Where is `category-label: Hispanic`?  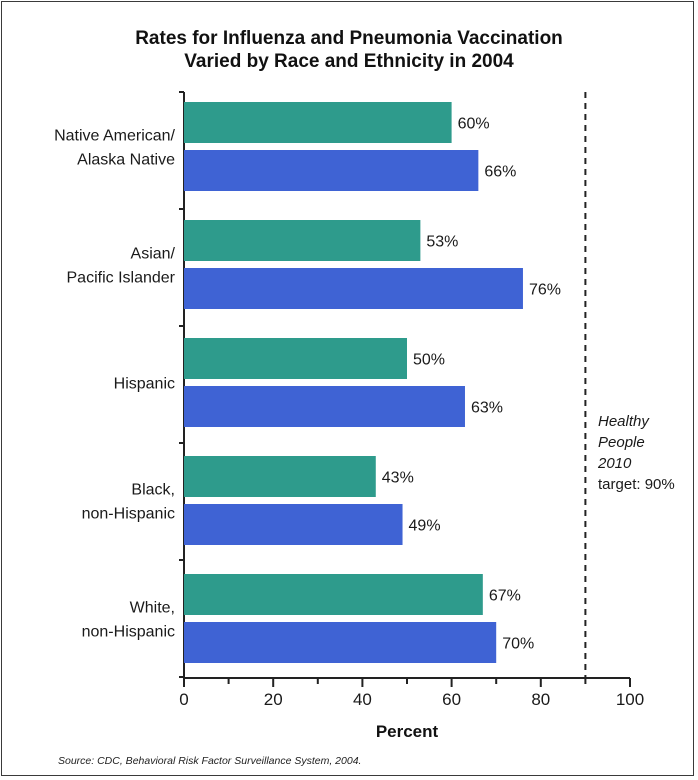
category-label: Hispanic is located at coordinates (144, 384).